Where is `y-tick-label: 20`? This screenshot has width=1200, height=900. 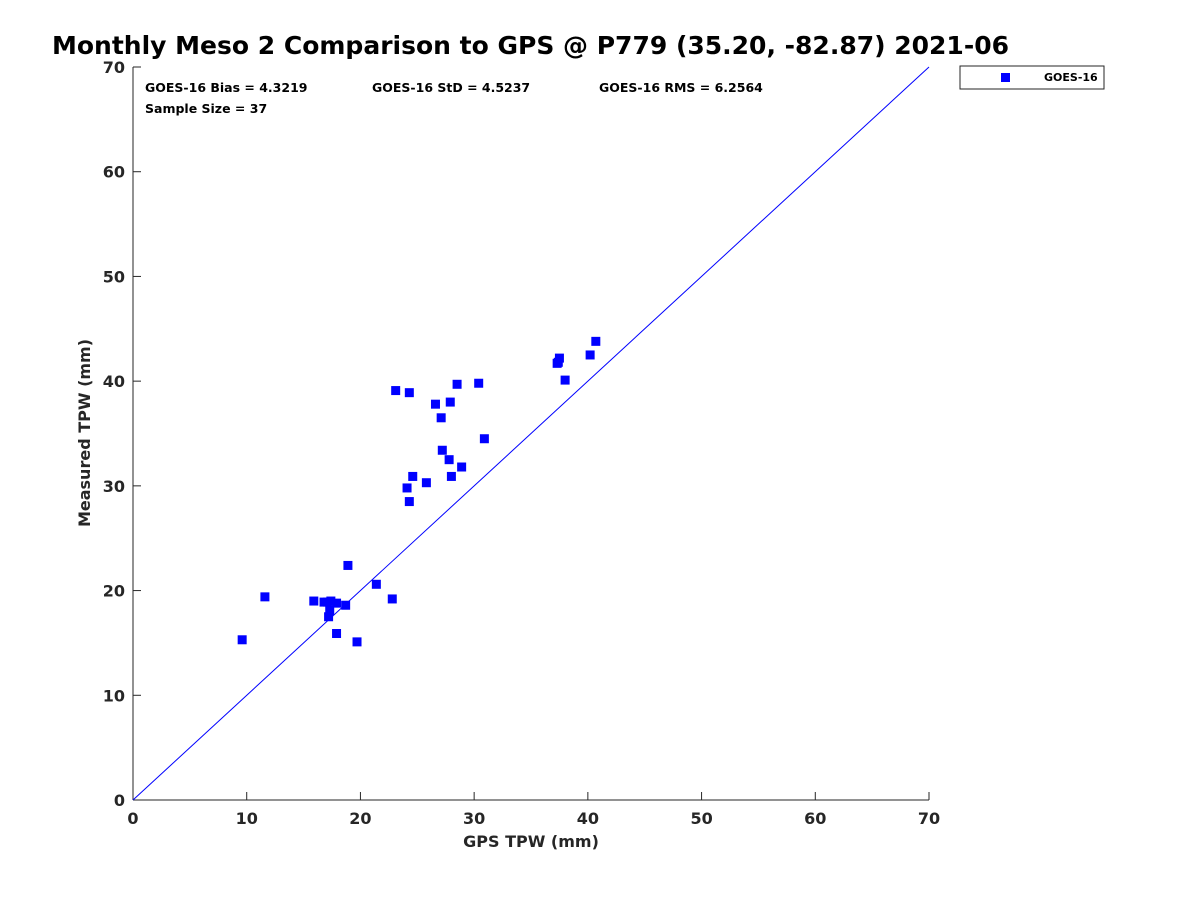
y-tick-label: 20 is located at coordinates (114, 591).